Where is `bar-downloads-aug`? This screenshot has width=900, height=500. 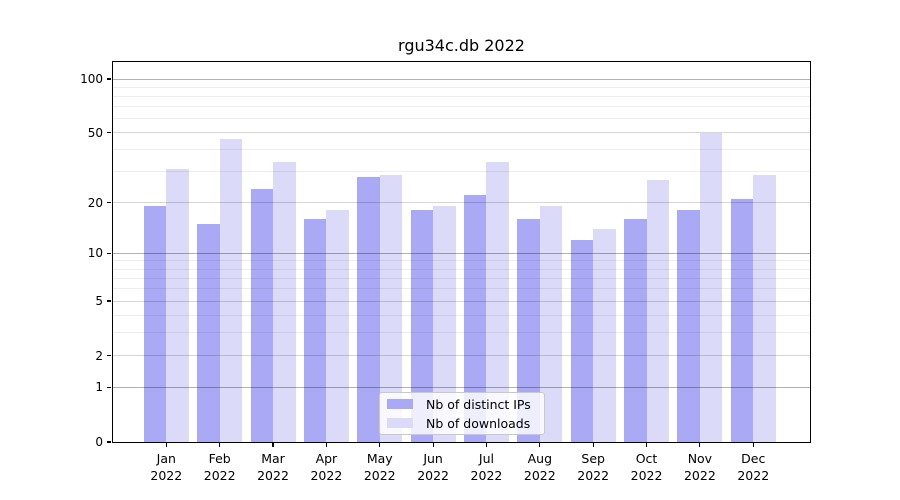
bar-downloads-aug is located at coordinates (551, 324).